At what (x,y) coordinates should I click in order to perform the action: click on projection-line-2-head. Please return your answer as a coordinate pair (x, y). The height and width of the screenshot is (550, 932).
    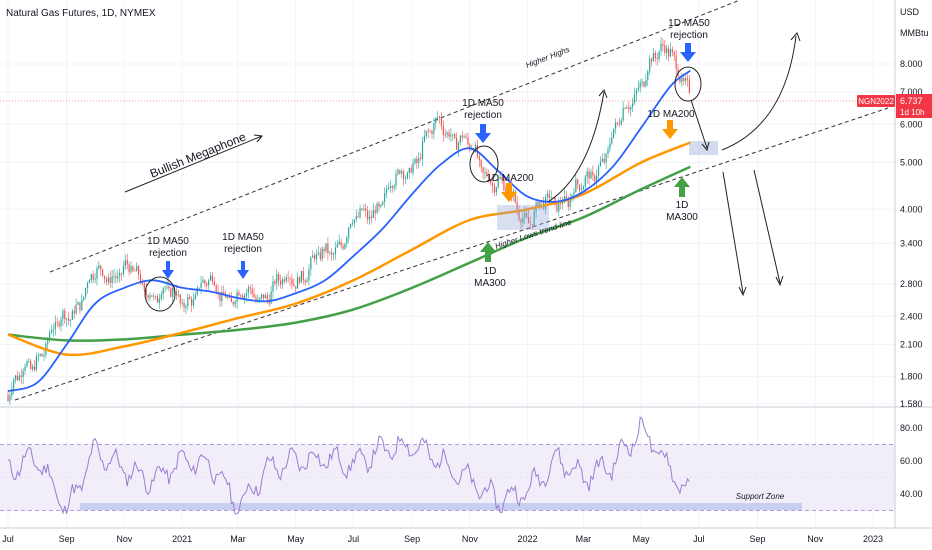
    Looking at the image, I should click on (742, 291).